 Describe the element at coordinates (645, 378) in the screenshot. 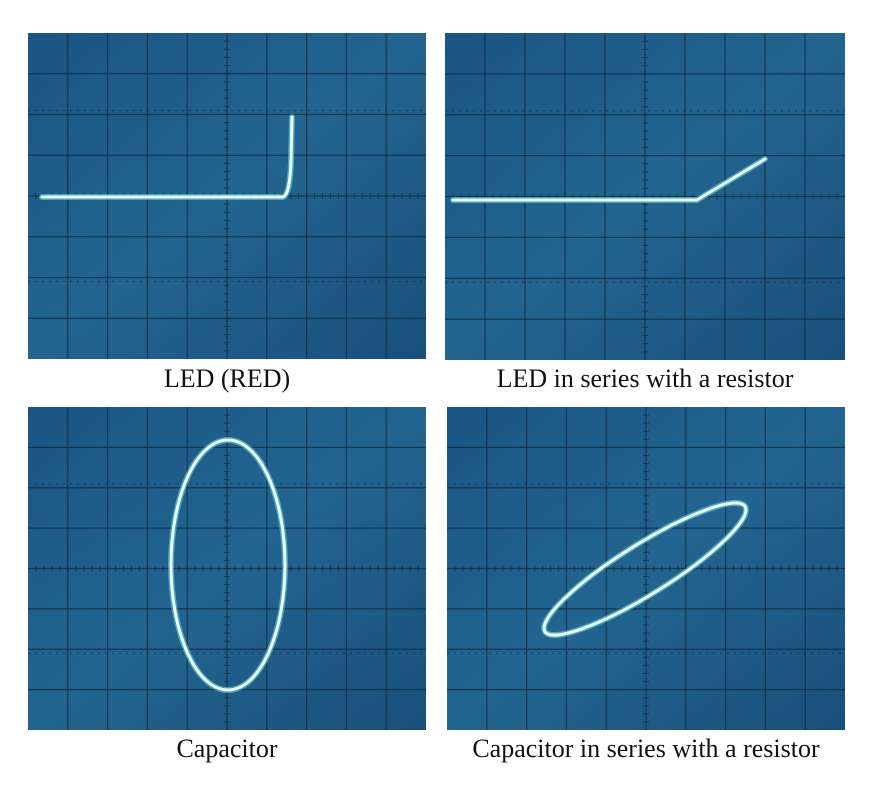

I see `caption-led-resistor: LED in series with a resistor` at that location.